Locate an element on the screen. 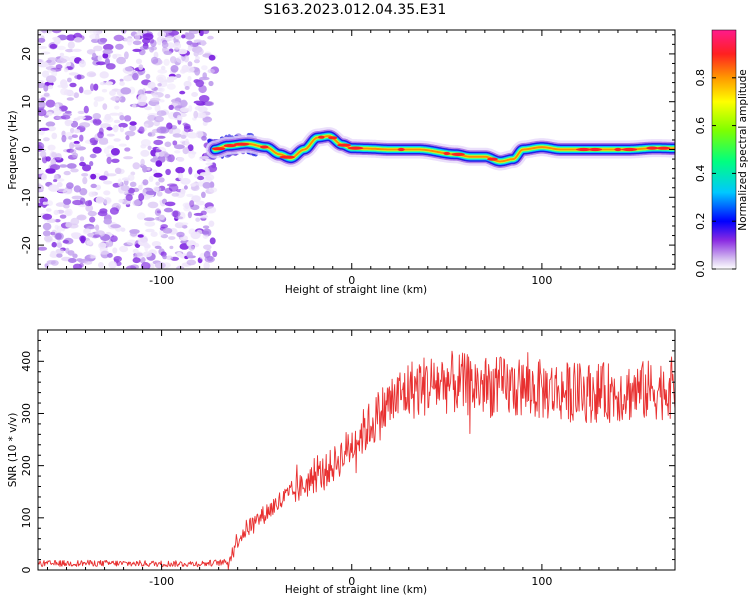 This screenshot has width=750, height=600. spectrogram-ytick-label: 0 is located at coordinates (26, 149).